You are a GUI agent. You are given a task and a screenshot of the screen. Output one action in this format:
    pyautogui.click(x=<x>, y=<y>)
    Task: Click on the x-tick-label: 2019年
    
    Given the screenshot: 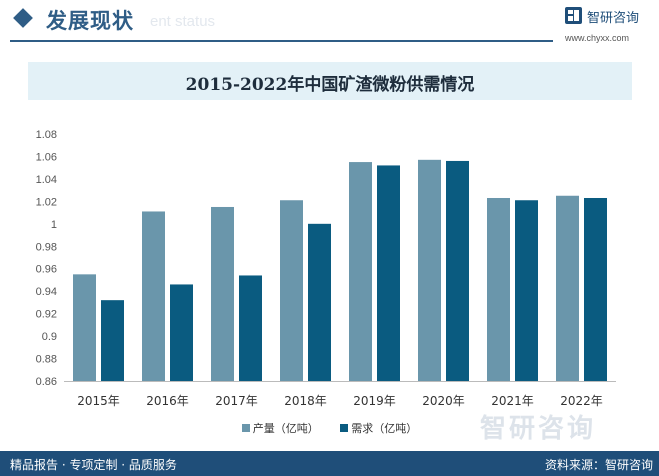 What is the action you would take?
    pyautogui.click(x=374, y=401)
    